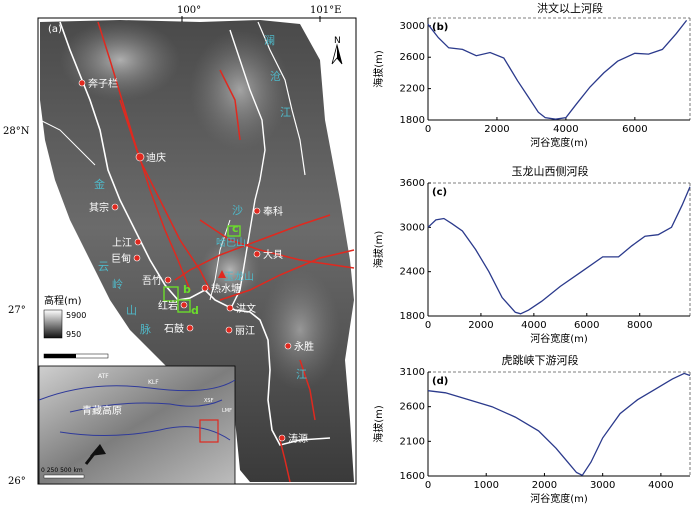 The height and width of the screenshot is (512, 700). Describe the element at coordinates (64, 476) in the screenshot. I see `inset-scale-bar` at that location.